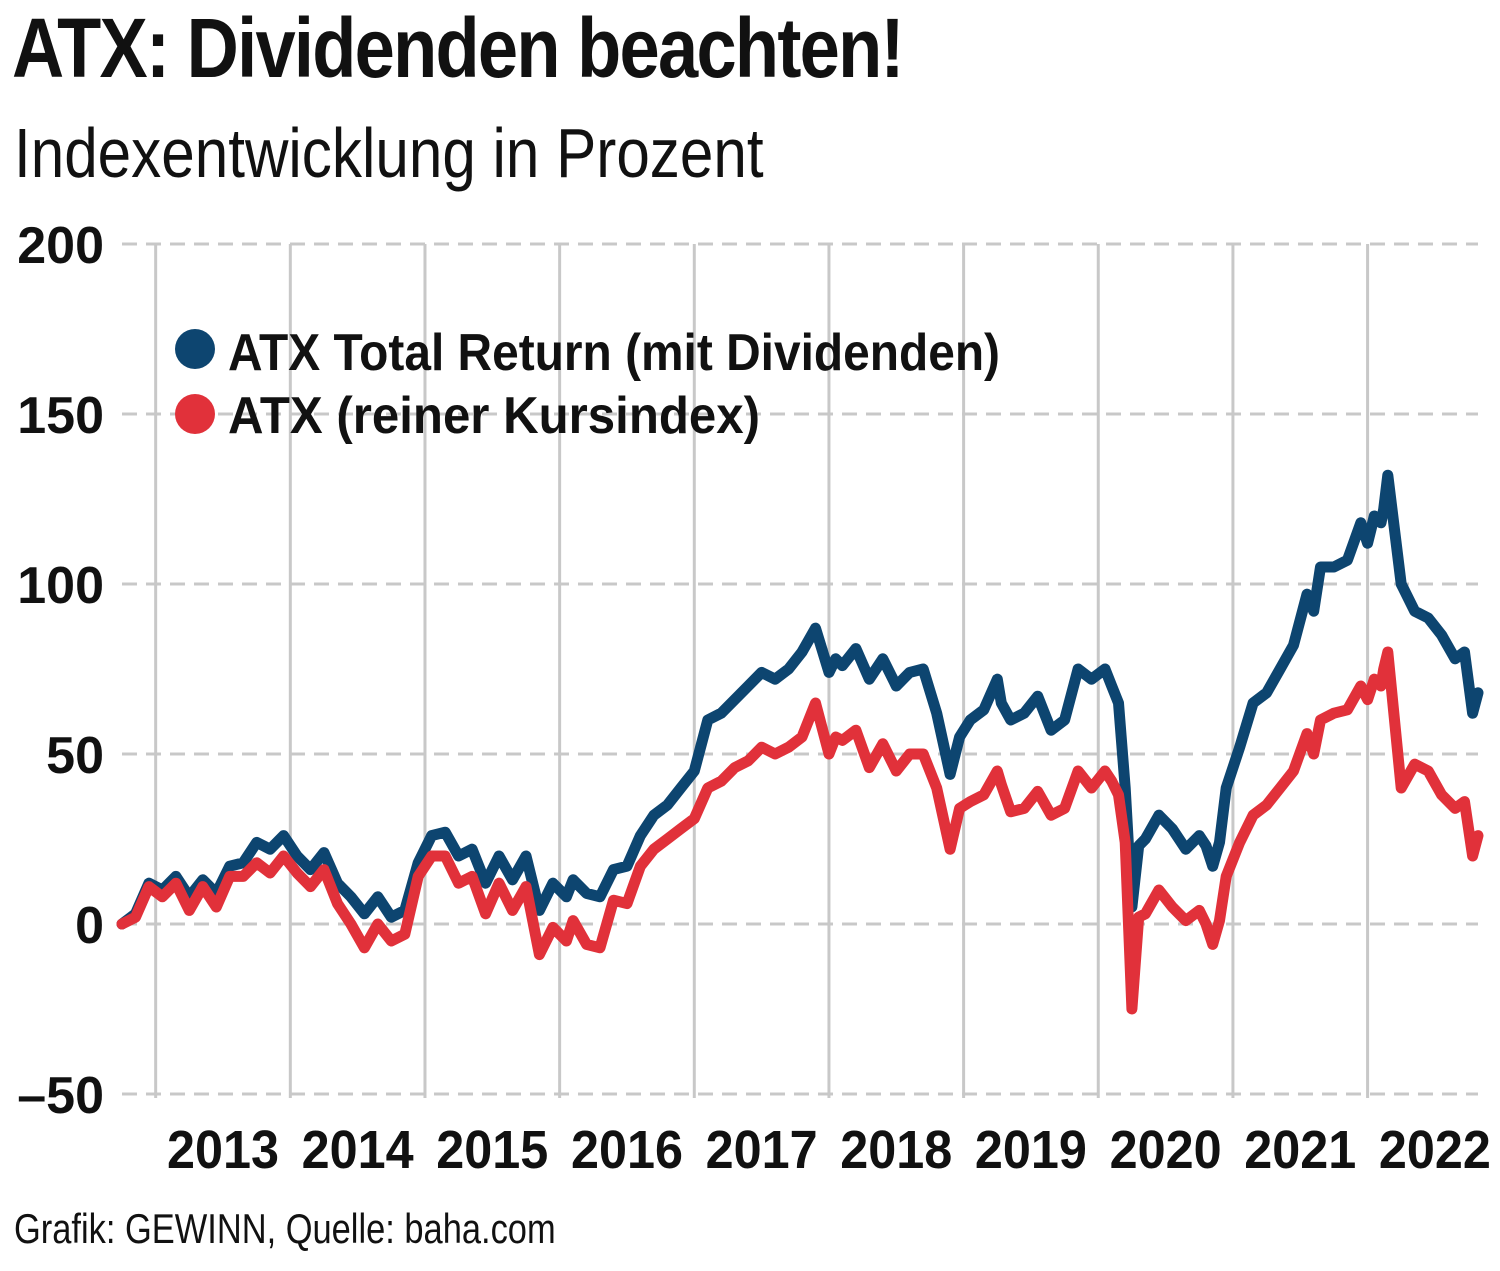  What do you see at coordinates (1166, 1150) in the screenshot?
I see `x-tick-label: 2020` at bounding box center [1166, 1150].